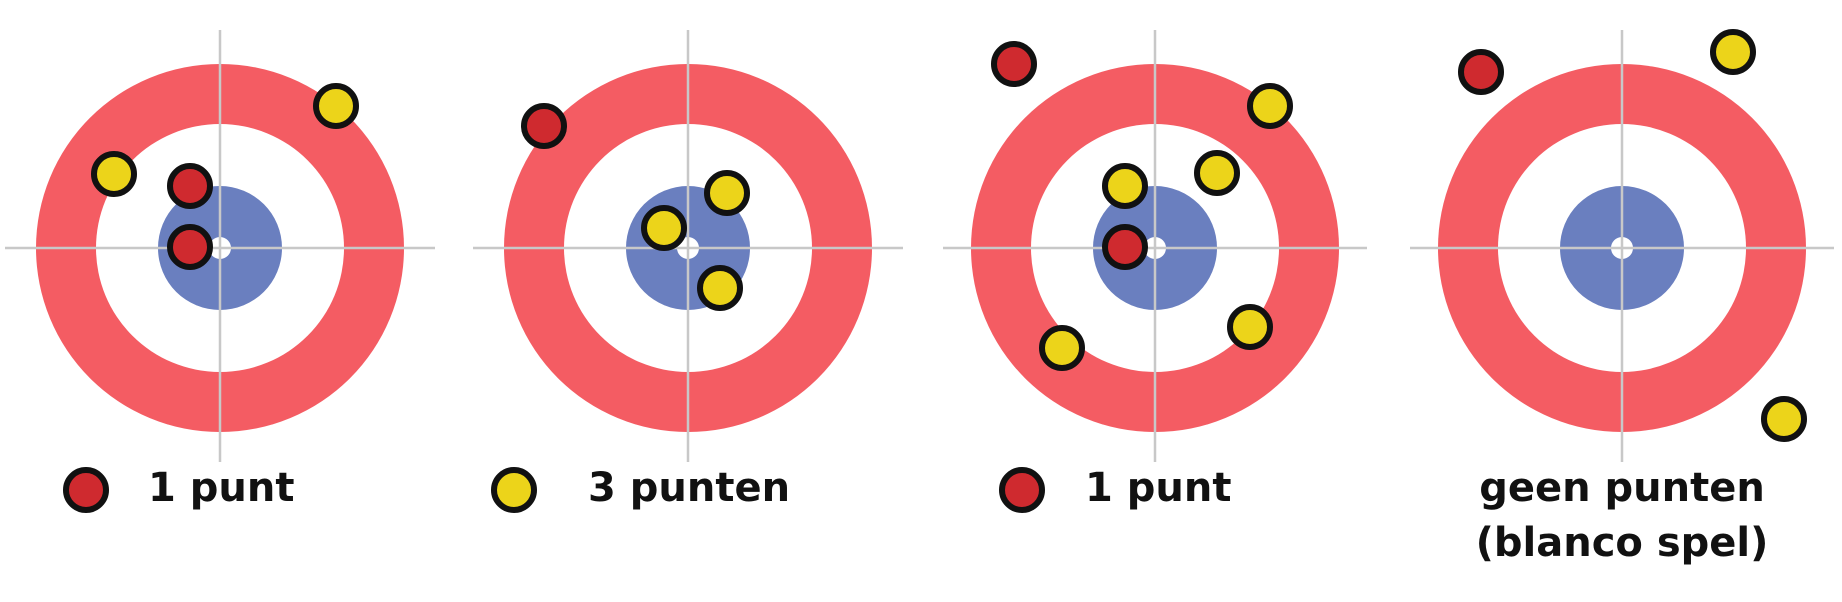 This screenshot has height=602, width=1842. What do you see at coordinates (514, 490) in the screenshot?
I see `legend-stone-yellow` at bounding box center [514, 490].